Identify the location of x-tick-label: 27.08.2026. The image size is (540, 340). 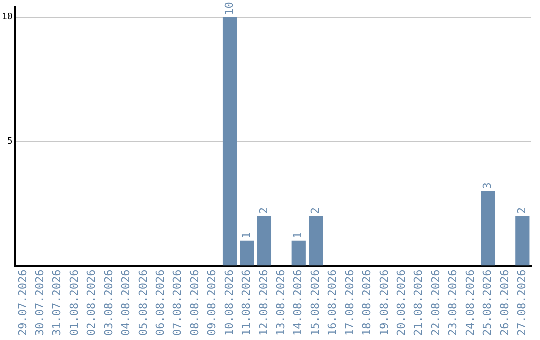
(522, 303).